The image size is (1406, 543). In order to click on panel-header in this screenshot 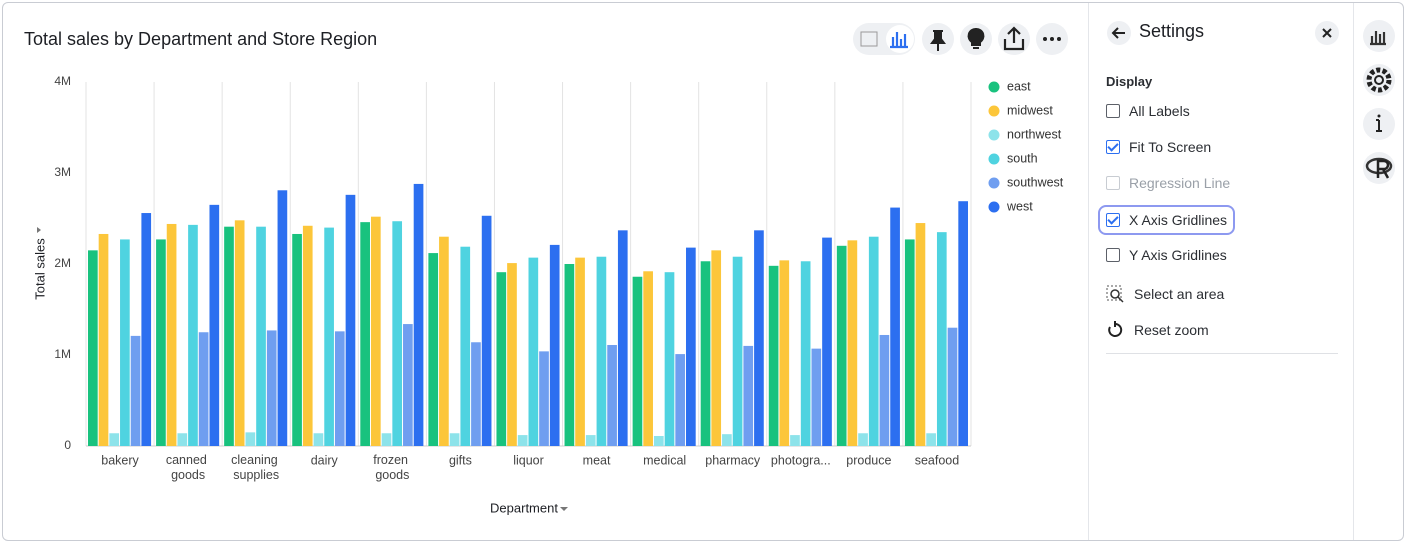, I will do `click(1223, 33)`.